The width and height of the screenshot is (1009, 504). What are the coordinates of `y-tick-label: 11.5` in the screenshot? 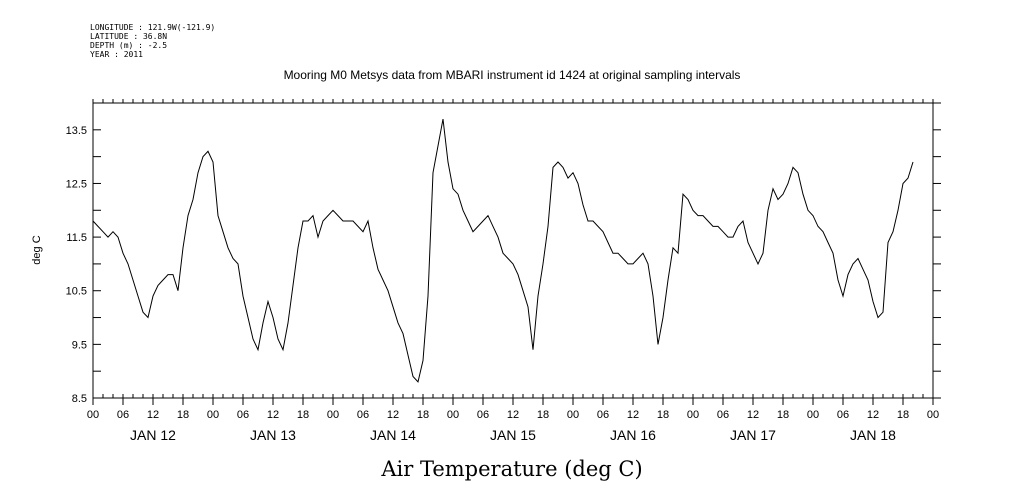 It's located at (76, 238).